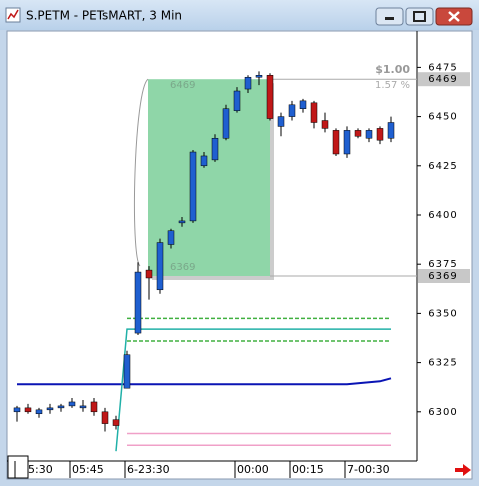  Describe the element at coordinates (442, 215) in the screenshot. I see `y-tick-label: 6400` at that location.